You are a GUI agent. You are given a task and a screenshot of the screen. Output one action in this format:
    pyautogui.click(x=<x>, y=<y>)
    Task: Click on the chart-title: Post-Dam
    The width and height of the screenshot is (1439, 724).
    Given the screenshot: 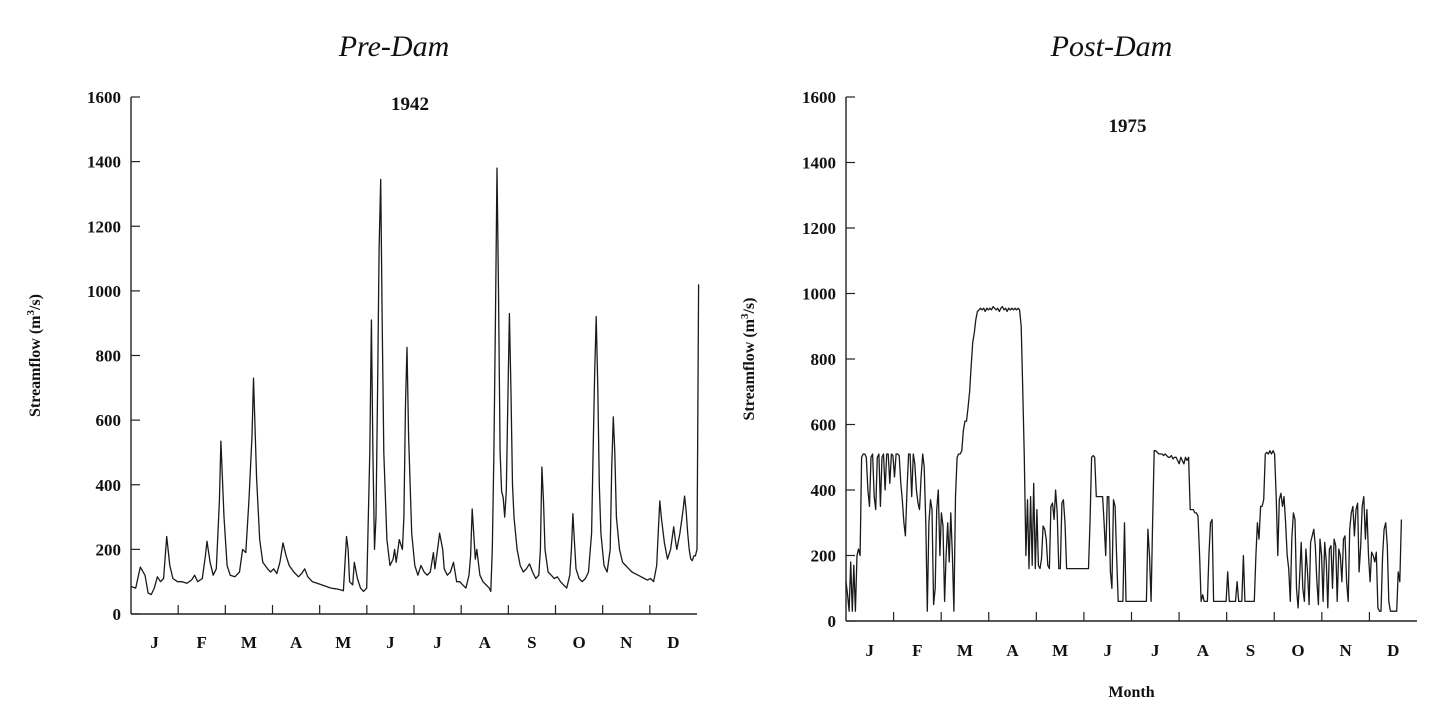 What is the action you would take?
    pyautogui.click(x=1111, y=46)
    